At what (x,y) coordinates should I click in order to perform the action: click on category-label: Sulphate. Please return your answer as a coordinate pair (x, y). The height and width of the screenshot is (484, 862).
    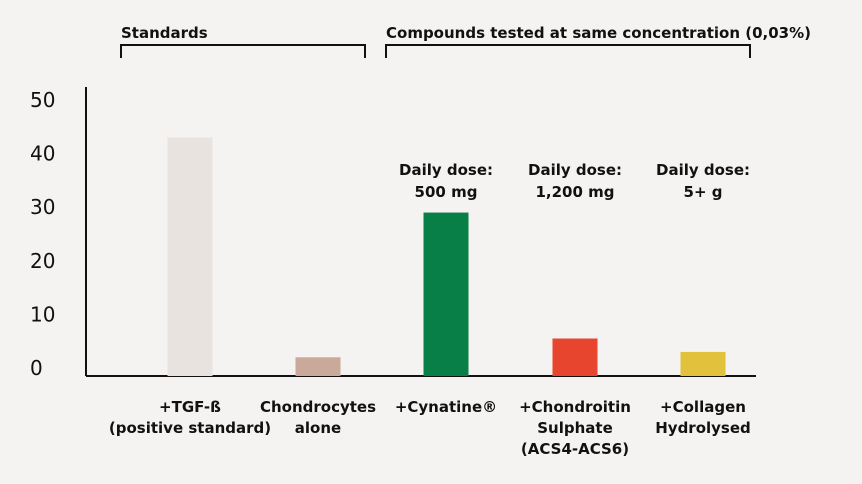
    Looking at the image, I should click on (575, 428).